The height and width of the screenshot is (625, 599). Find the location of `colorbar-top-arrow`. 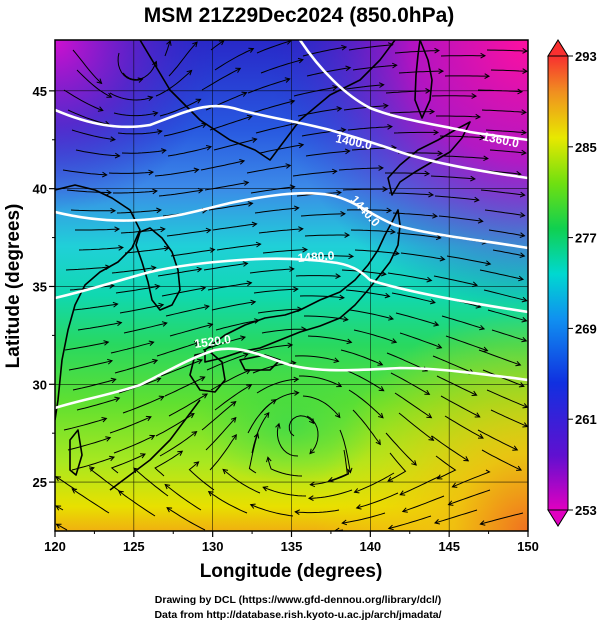

colorbar-top-arrow is located at coordinates (558, 48).